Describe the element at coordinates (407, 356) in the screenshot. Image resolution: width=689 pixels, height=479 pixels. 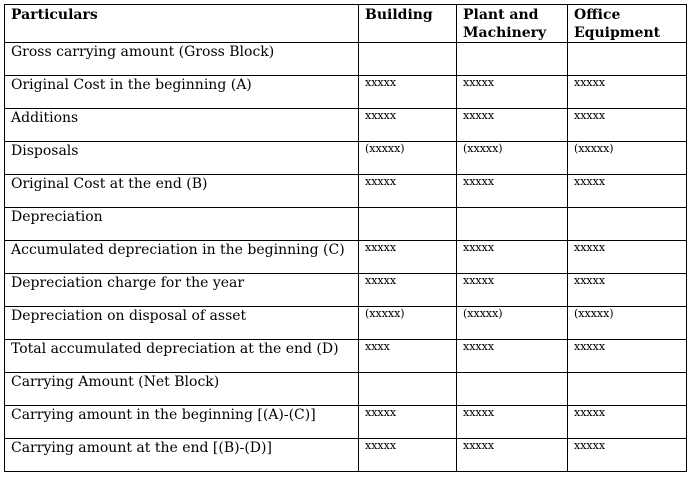
I see `cell-building: xxxx` at that location.